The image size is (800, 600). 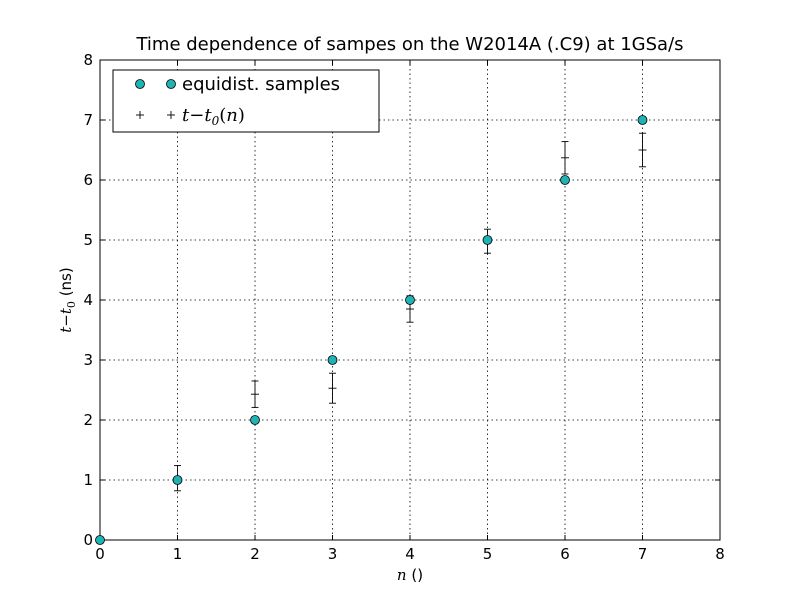 What do you see at coordinates (178, 554) in the screenshot?
I see `x-tick-label: 1` at bounding box center [178, 554].